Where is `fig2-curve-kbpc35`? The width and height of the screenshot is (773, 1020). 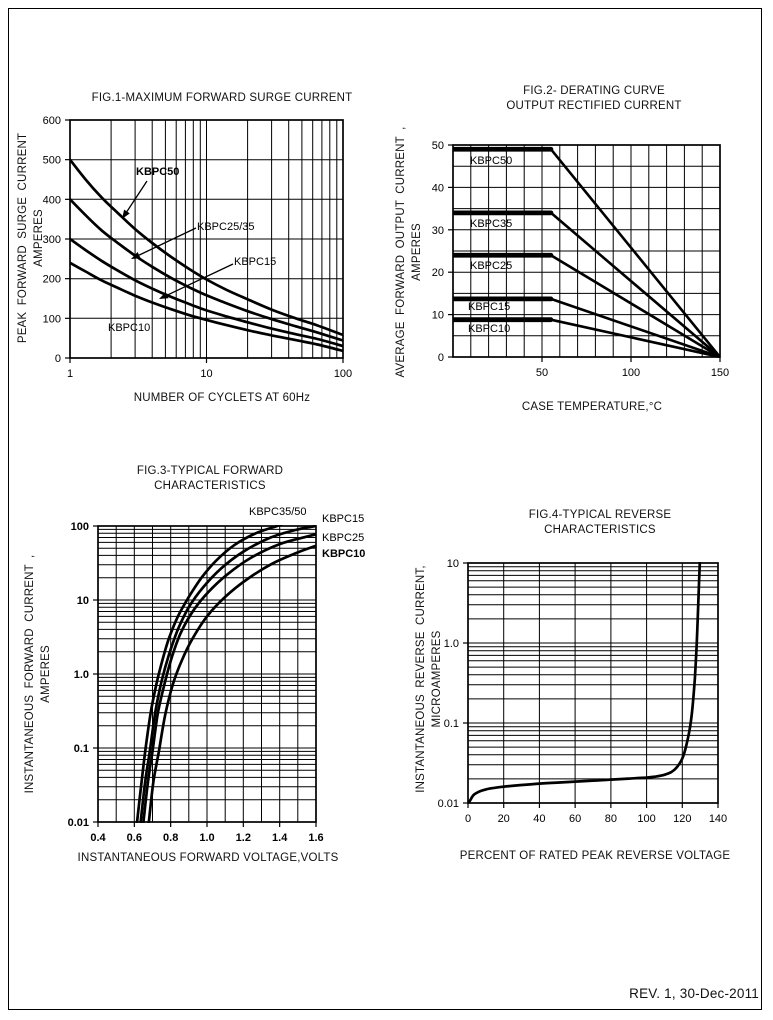
fig2-curve-kbpc35 is located at coordinates (634, 284).